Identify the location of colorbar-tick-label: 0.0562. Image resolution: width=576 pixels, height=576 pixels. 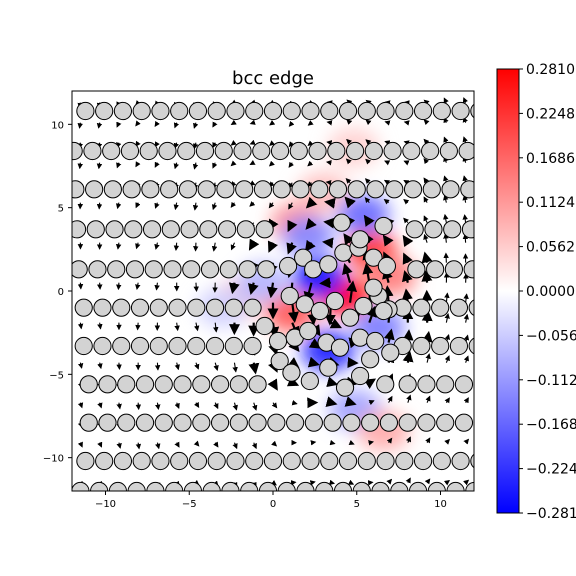
(550, 248).